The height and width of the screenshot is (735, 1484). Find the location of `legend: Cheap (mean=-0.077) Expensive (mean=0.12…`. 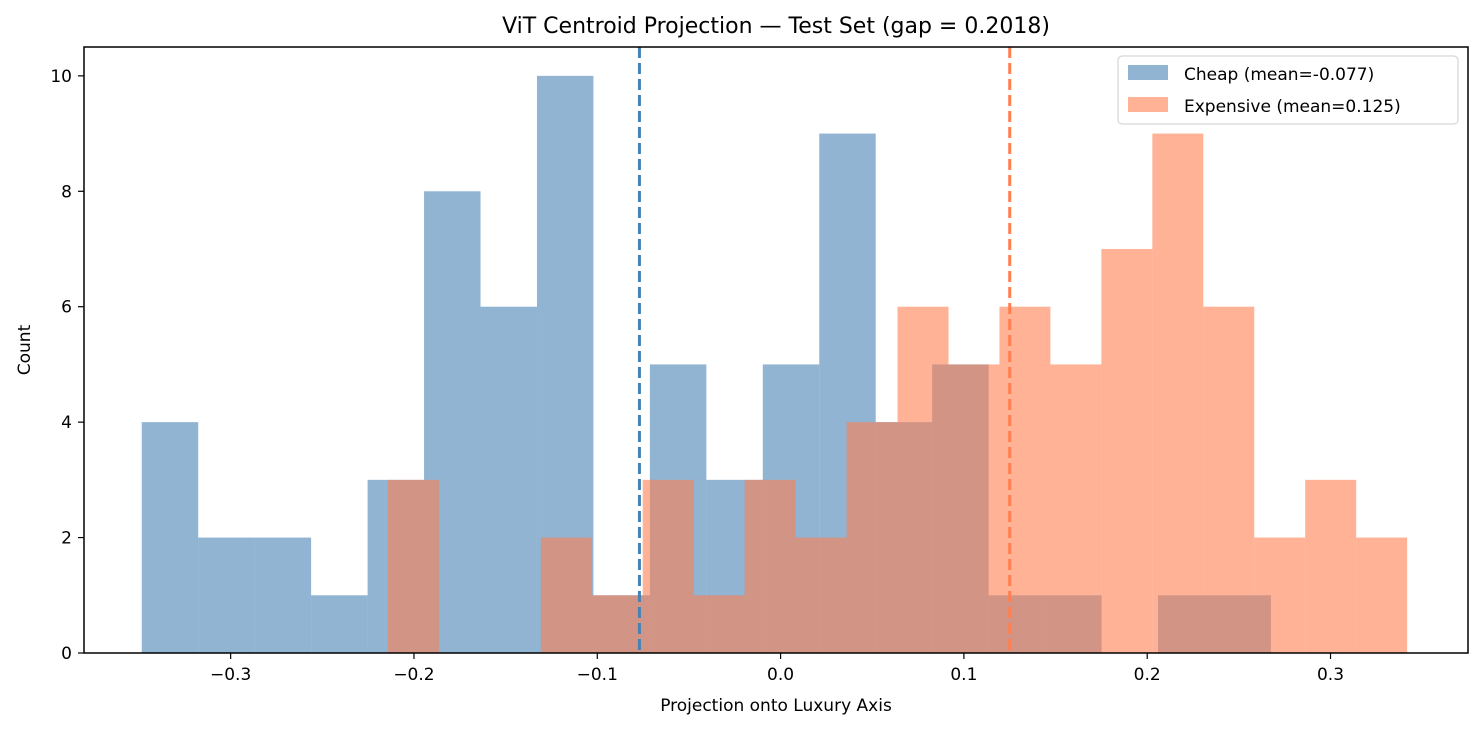

legend: Cheap (mean=-0.077) Expensive (mean=0.12… is located at coordinates (1288, 90).